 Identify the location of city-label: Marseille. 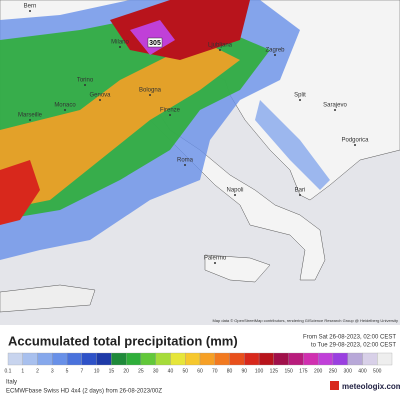
(30, 116).